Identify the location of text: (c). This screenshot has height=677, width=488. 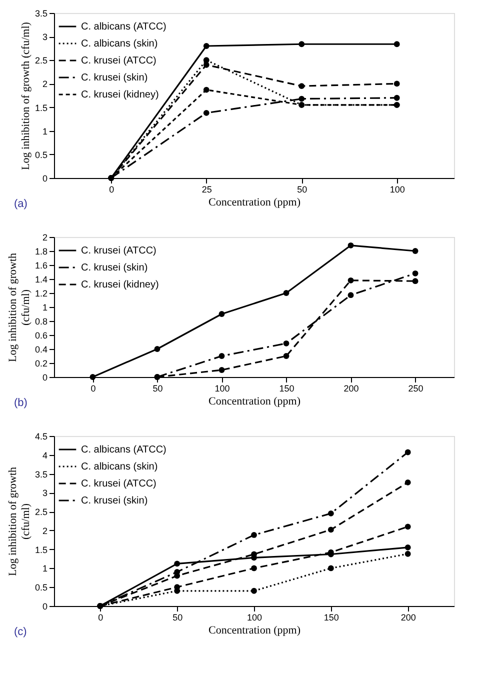
(20, 632).